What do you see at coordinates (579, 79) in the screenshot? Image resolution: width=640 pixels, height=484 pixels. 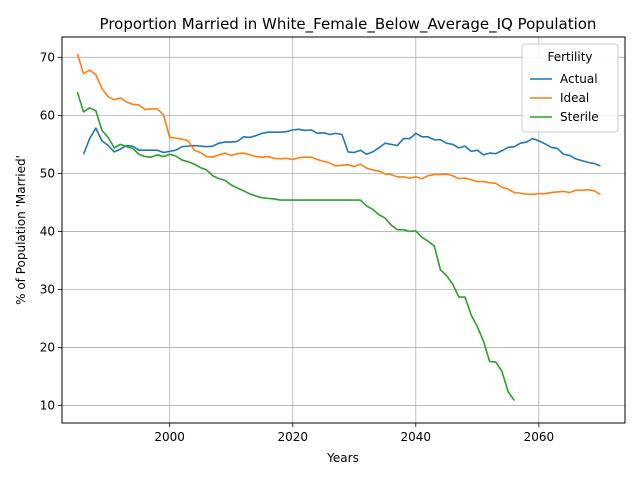 I see `legend-label-actual: Actual` at bounding box center [579, 79].